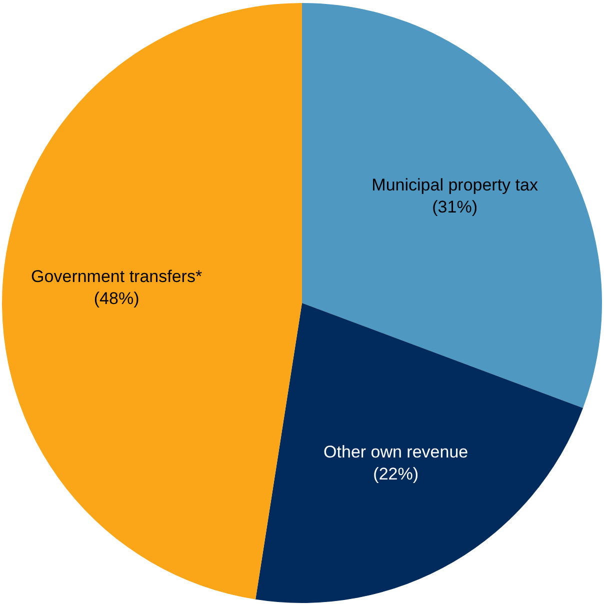 The width and height of the screenshot is (604, 606). What do you see at coordinates (455, 185) in the screenshot?
I see `slice-label: Municipal property tax` at bounding box center [455, 185].